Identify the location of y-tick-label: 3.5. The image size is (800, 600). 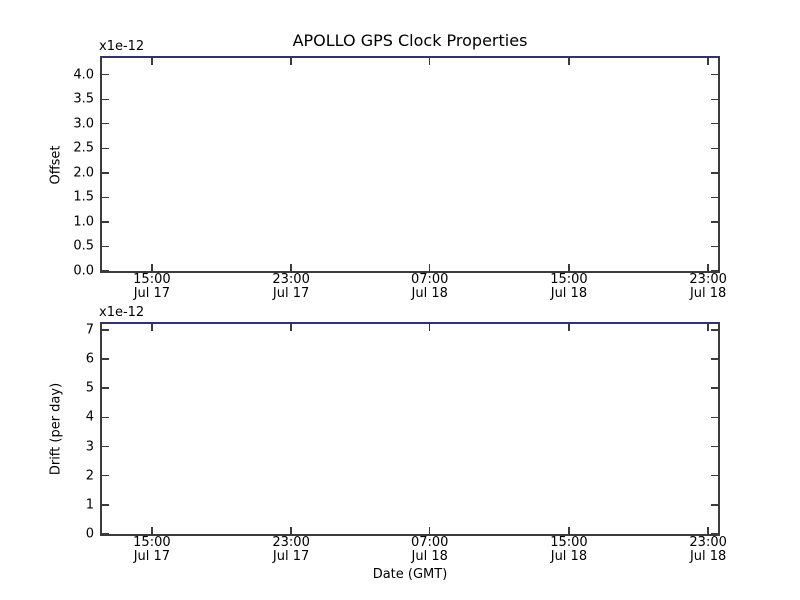
(83, 99).